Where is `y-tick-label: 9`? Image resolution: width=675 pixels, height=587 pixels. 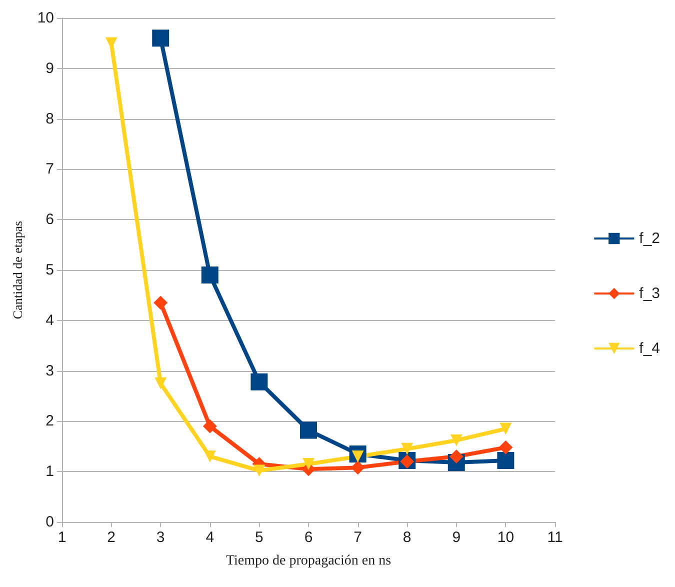 y-tick-label: 9 is located at coordinates (50, 68).